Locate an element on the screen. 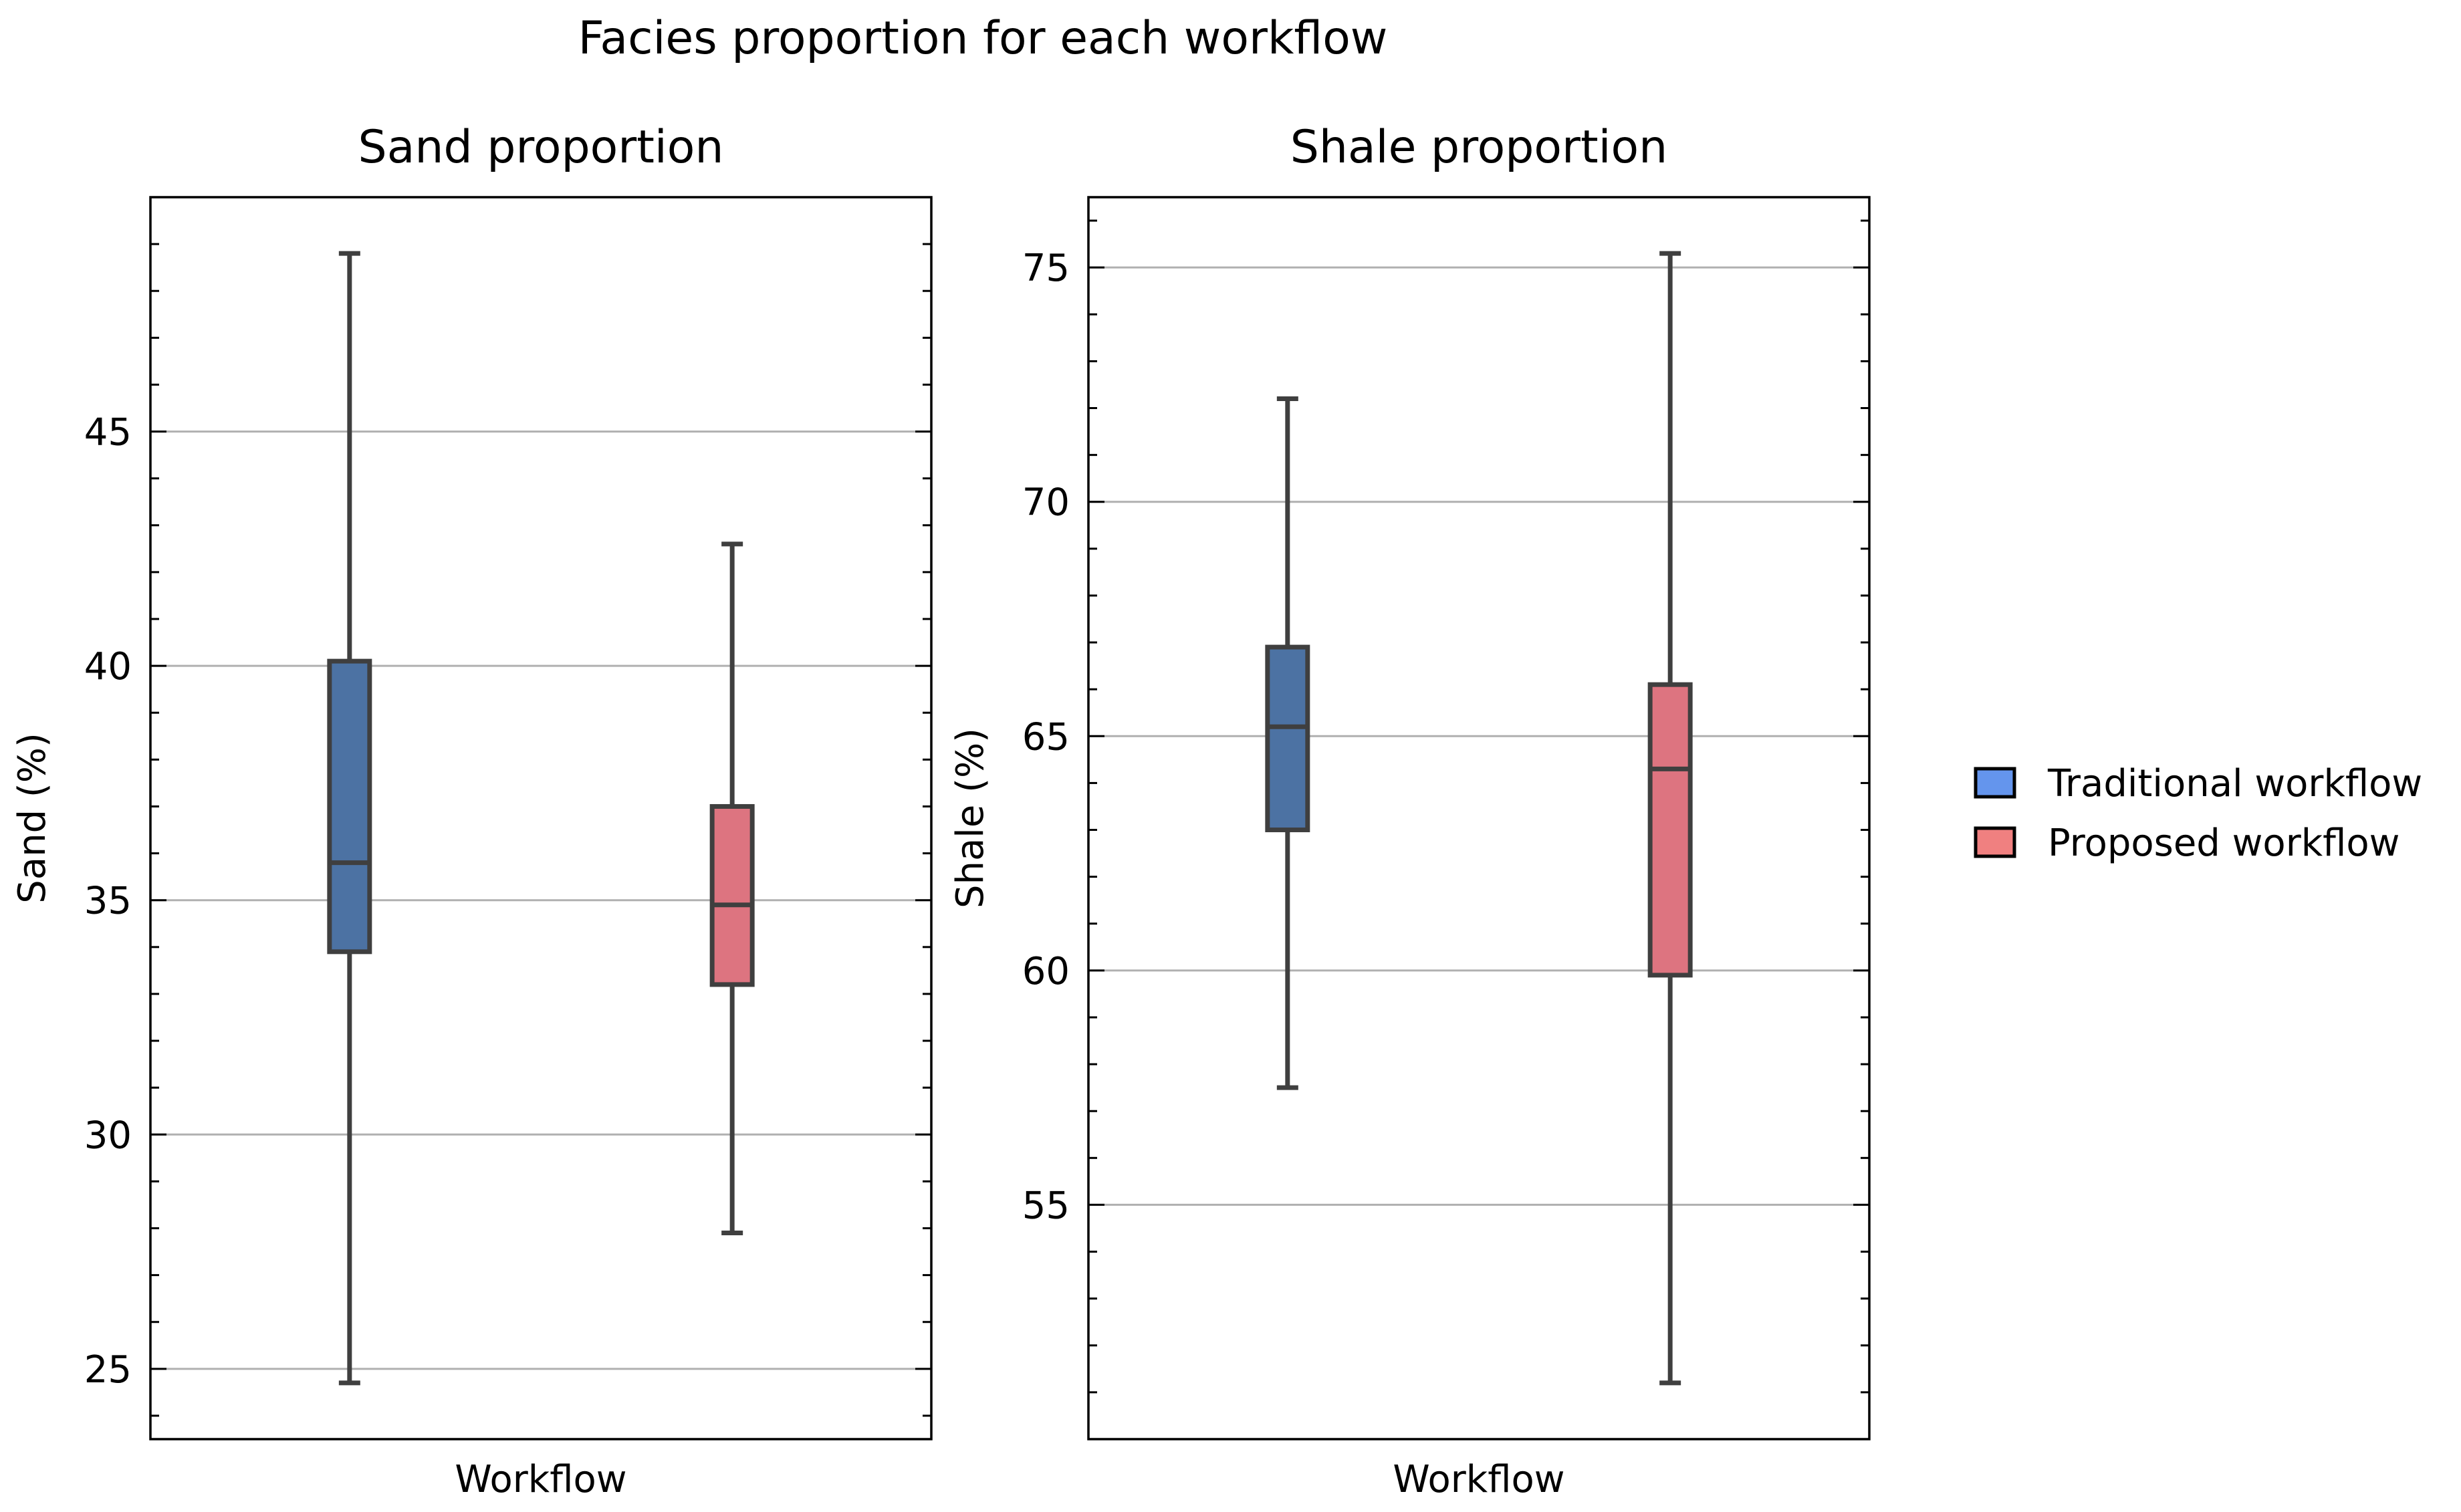 The height and width of the screenshot is (1512, 2461). y-tick-label: 35 is located at coordinates (108, 901).